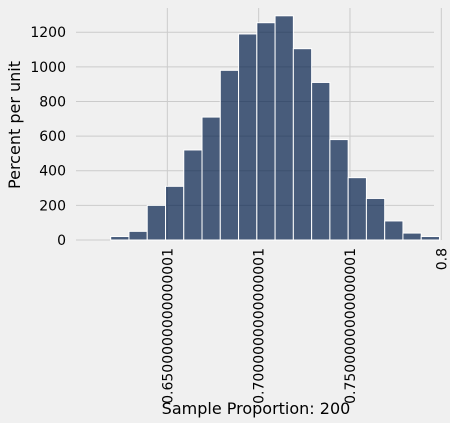 This screenshot has width=450, height=423. I want to click on x-axis-label: Sample Proportion: 200, so click(256, 408).